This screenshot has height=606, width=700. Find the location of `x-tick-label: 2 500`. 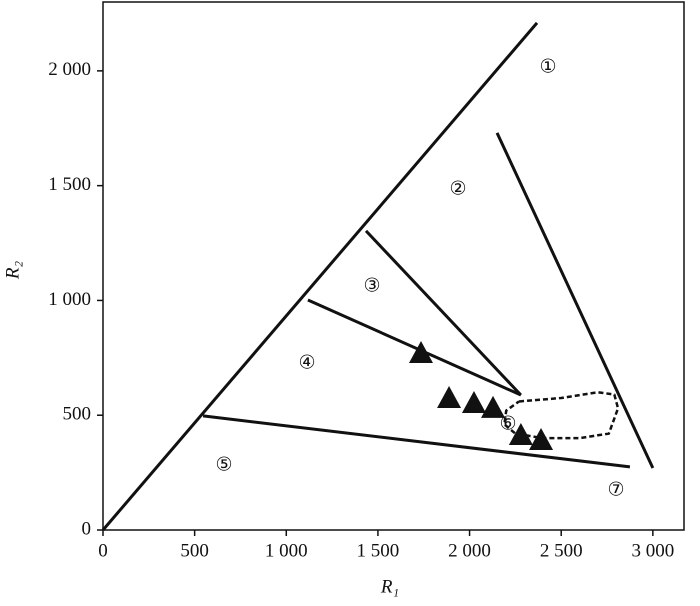

x-tick-label: 2 500 is located at coordinates (561, 550).